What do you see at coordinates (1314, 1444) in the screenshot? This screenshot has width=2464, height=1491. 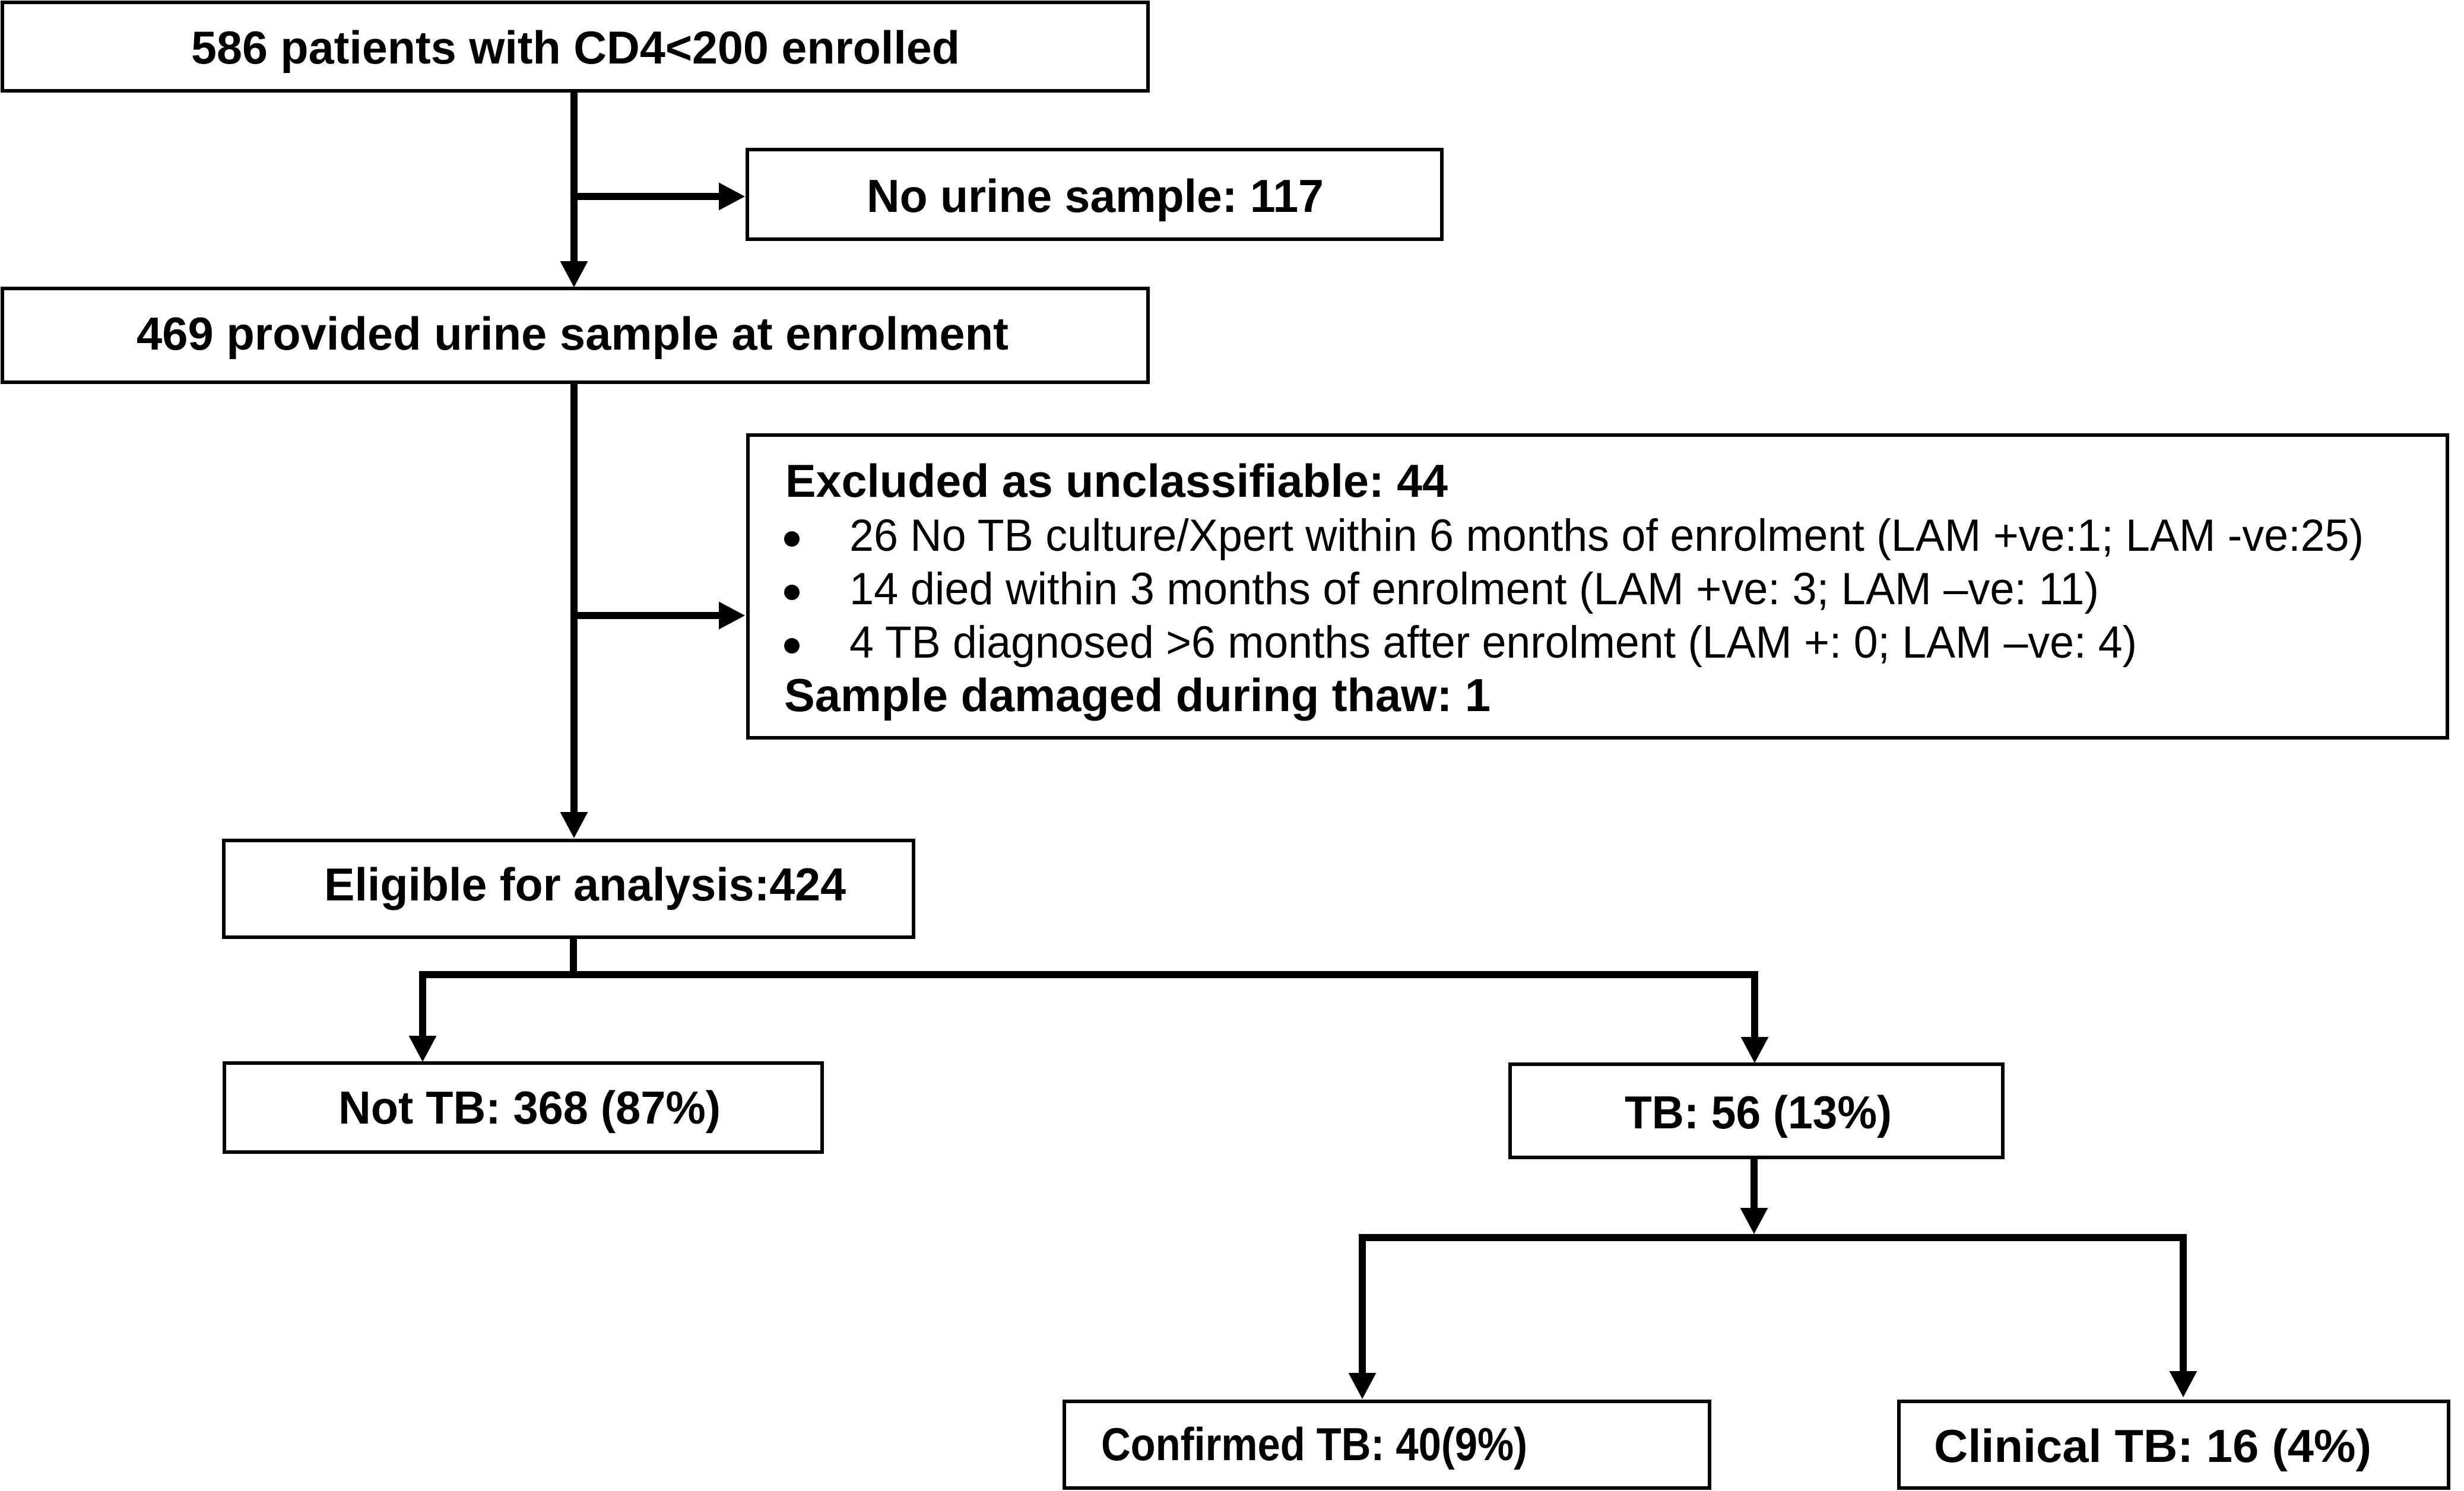 I see `svg-text: Confirmed TB: 40(9%)` at bounding box center [1314, 1444].